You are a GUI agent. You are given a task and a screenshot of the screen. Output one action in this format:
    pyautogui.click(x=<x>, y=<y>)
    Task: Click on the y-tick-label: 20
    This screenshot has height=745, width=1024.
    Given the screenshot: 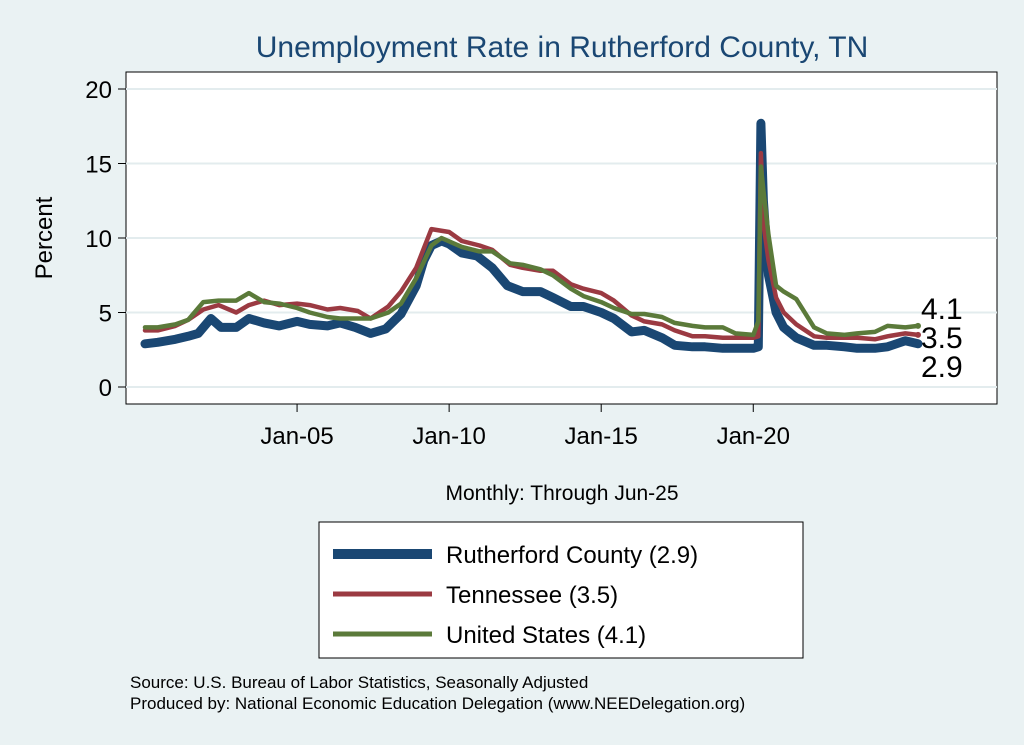 What is the action you would take?
    pyautogui.click(x=98, y=90)
    